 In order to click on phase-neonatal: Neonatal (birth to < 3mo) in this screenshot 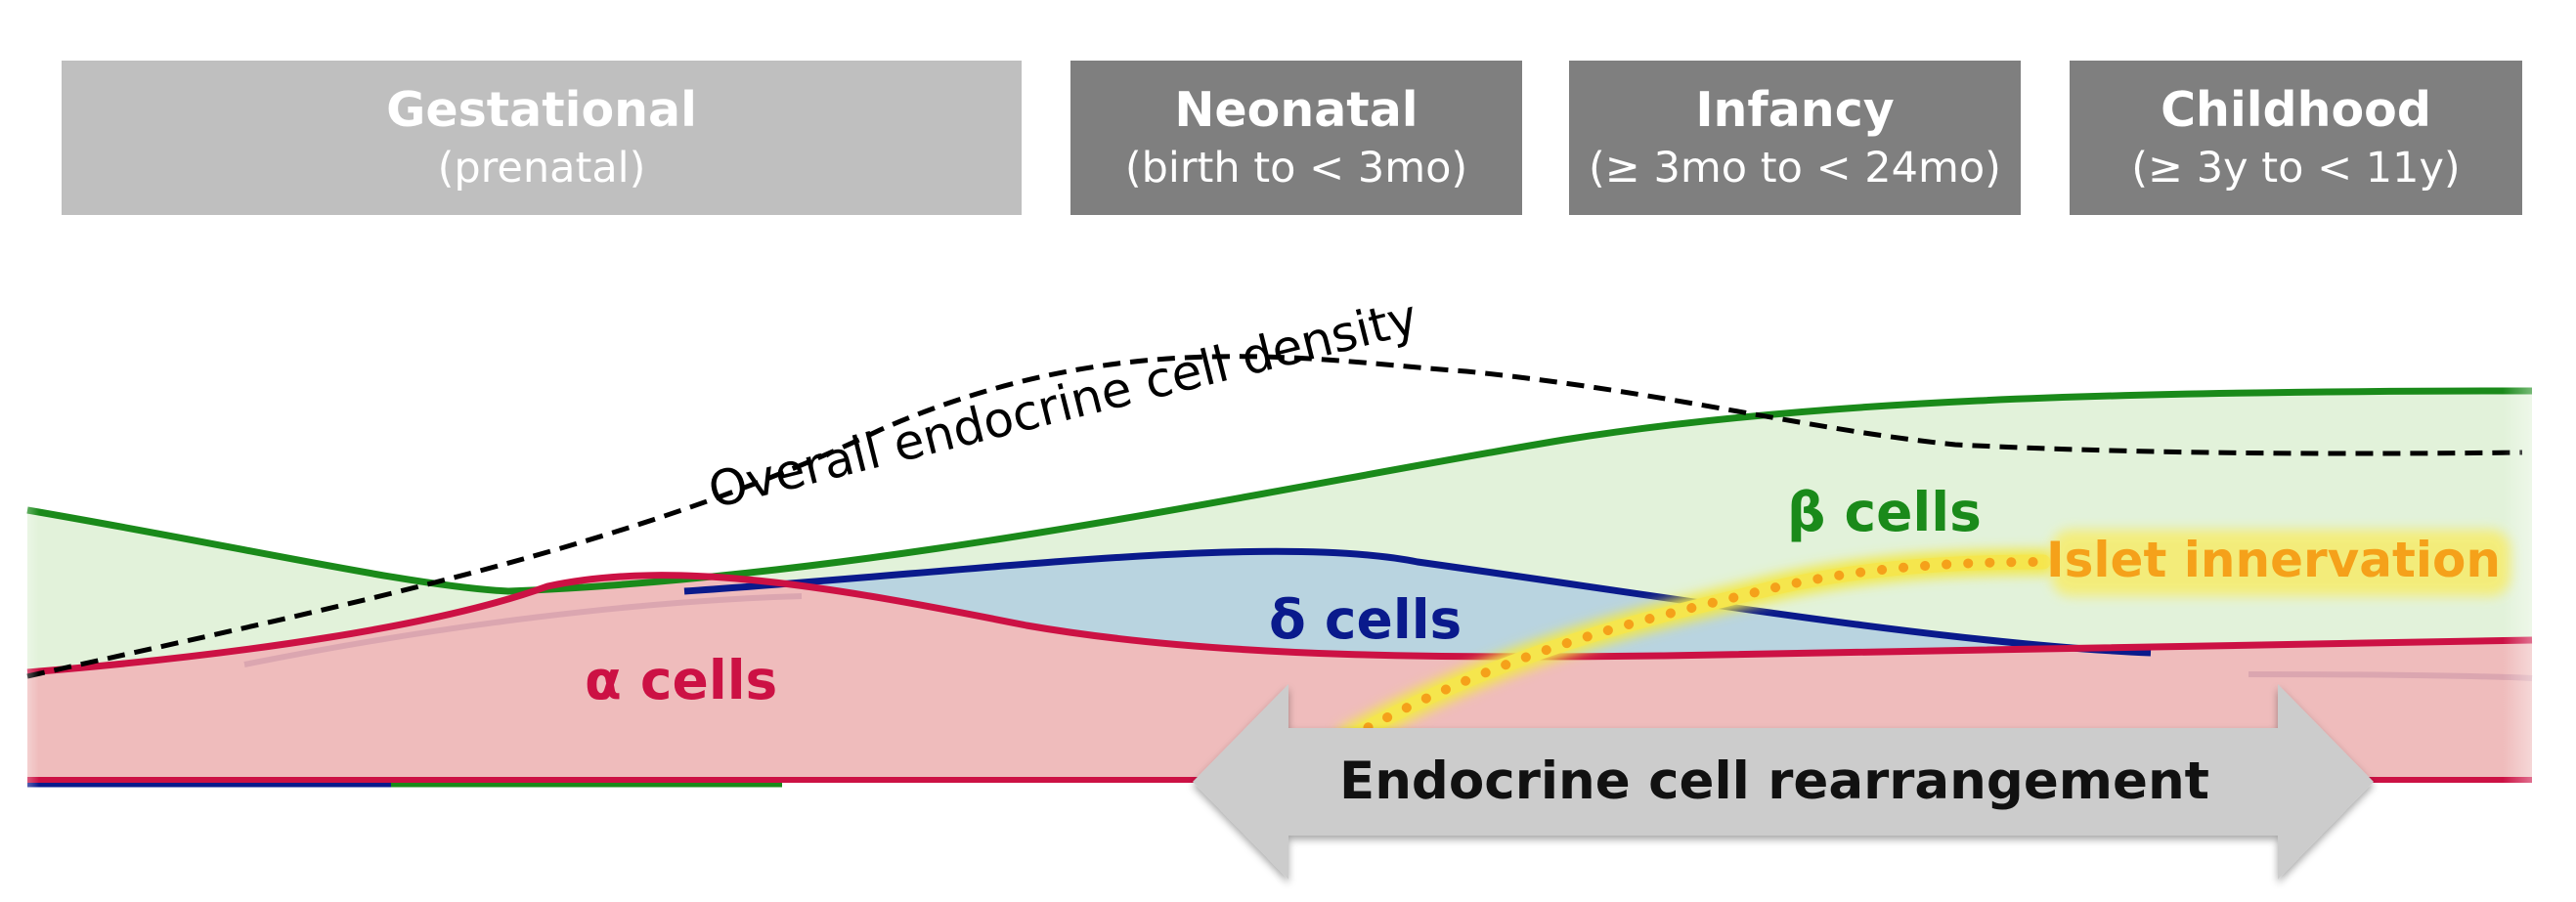, I will do `click(1296, 138)`.